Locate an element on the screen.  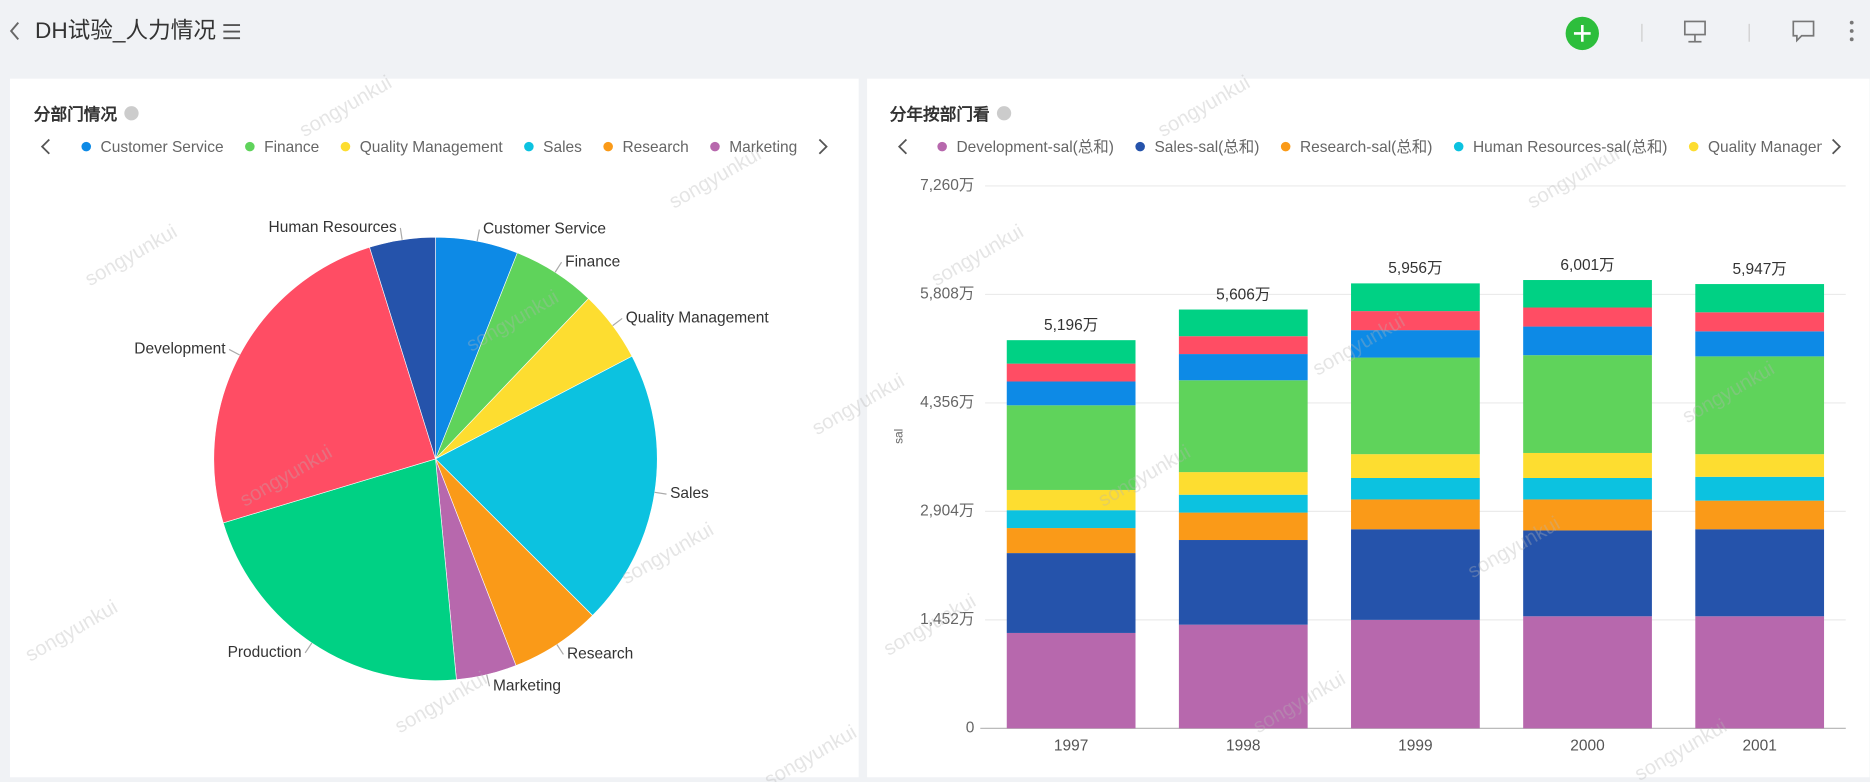
slice-label: Finance is located at coordinates (592, 261).